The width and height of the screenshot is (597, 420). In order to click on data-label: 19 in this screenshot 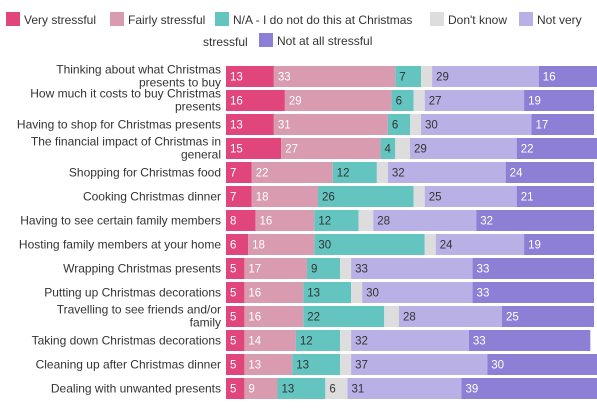, I will do `click(534, 246)`.